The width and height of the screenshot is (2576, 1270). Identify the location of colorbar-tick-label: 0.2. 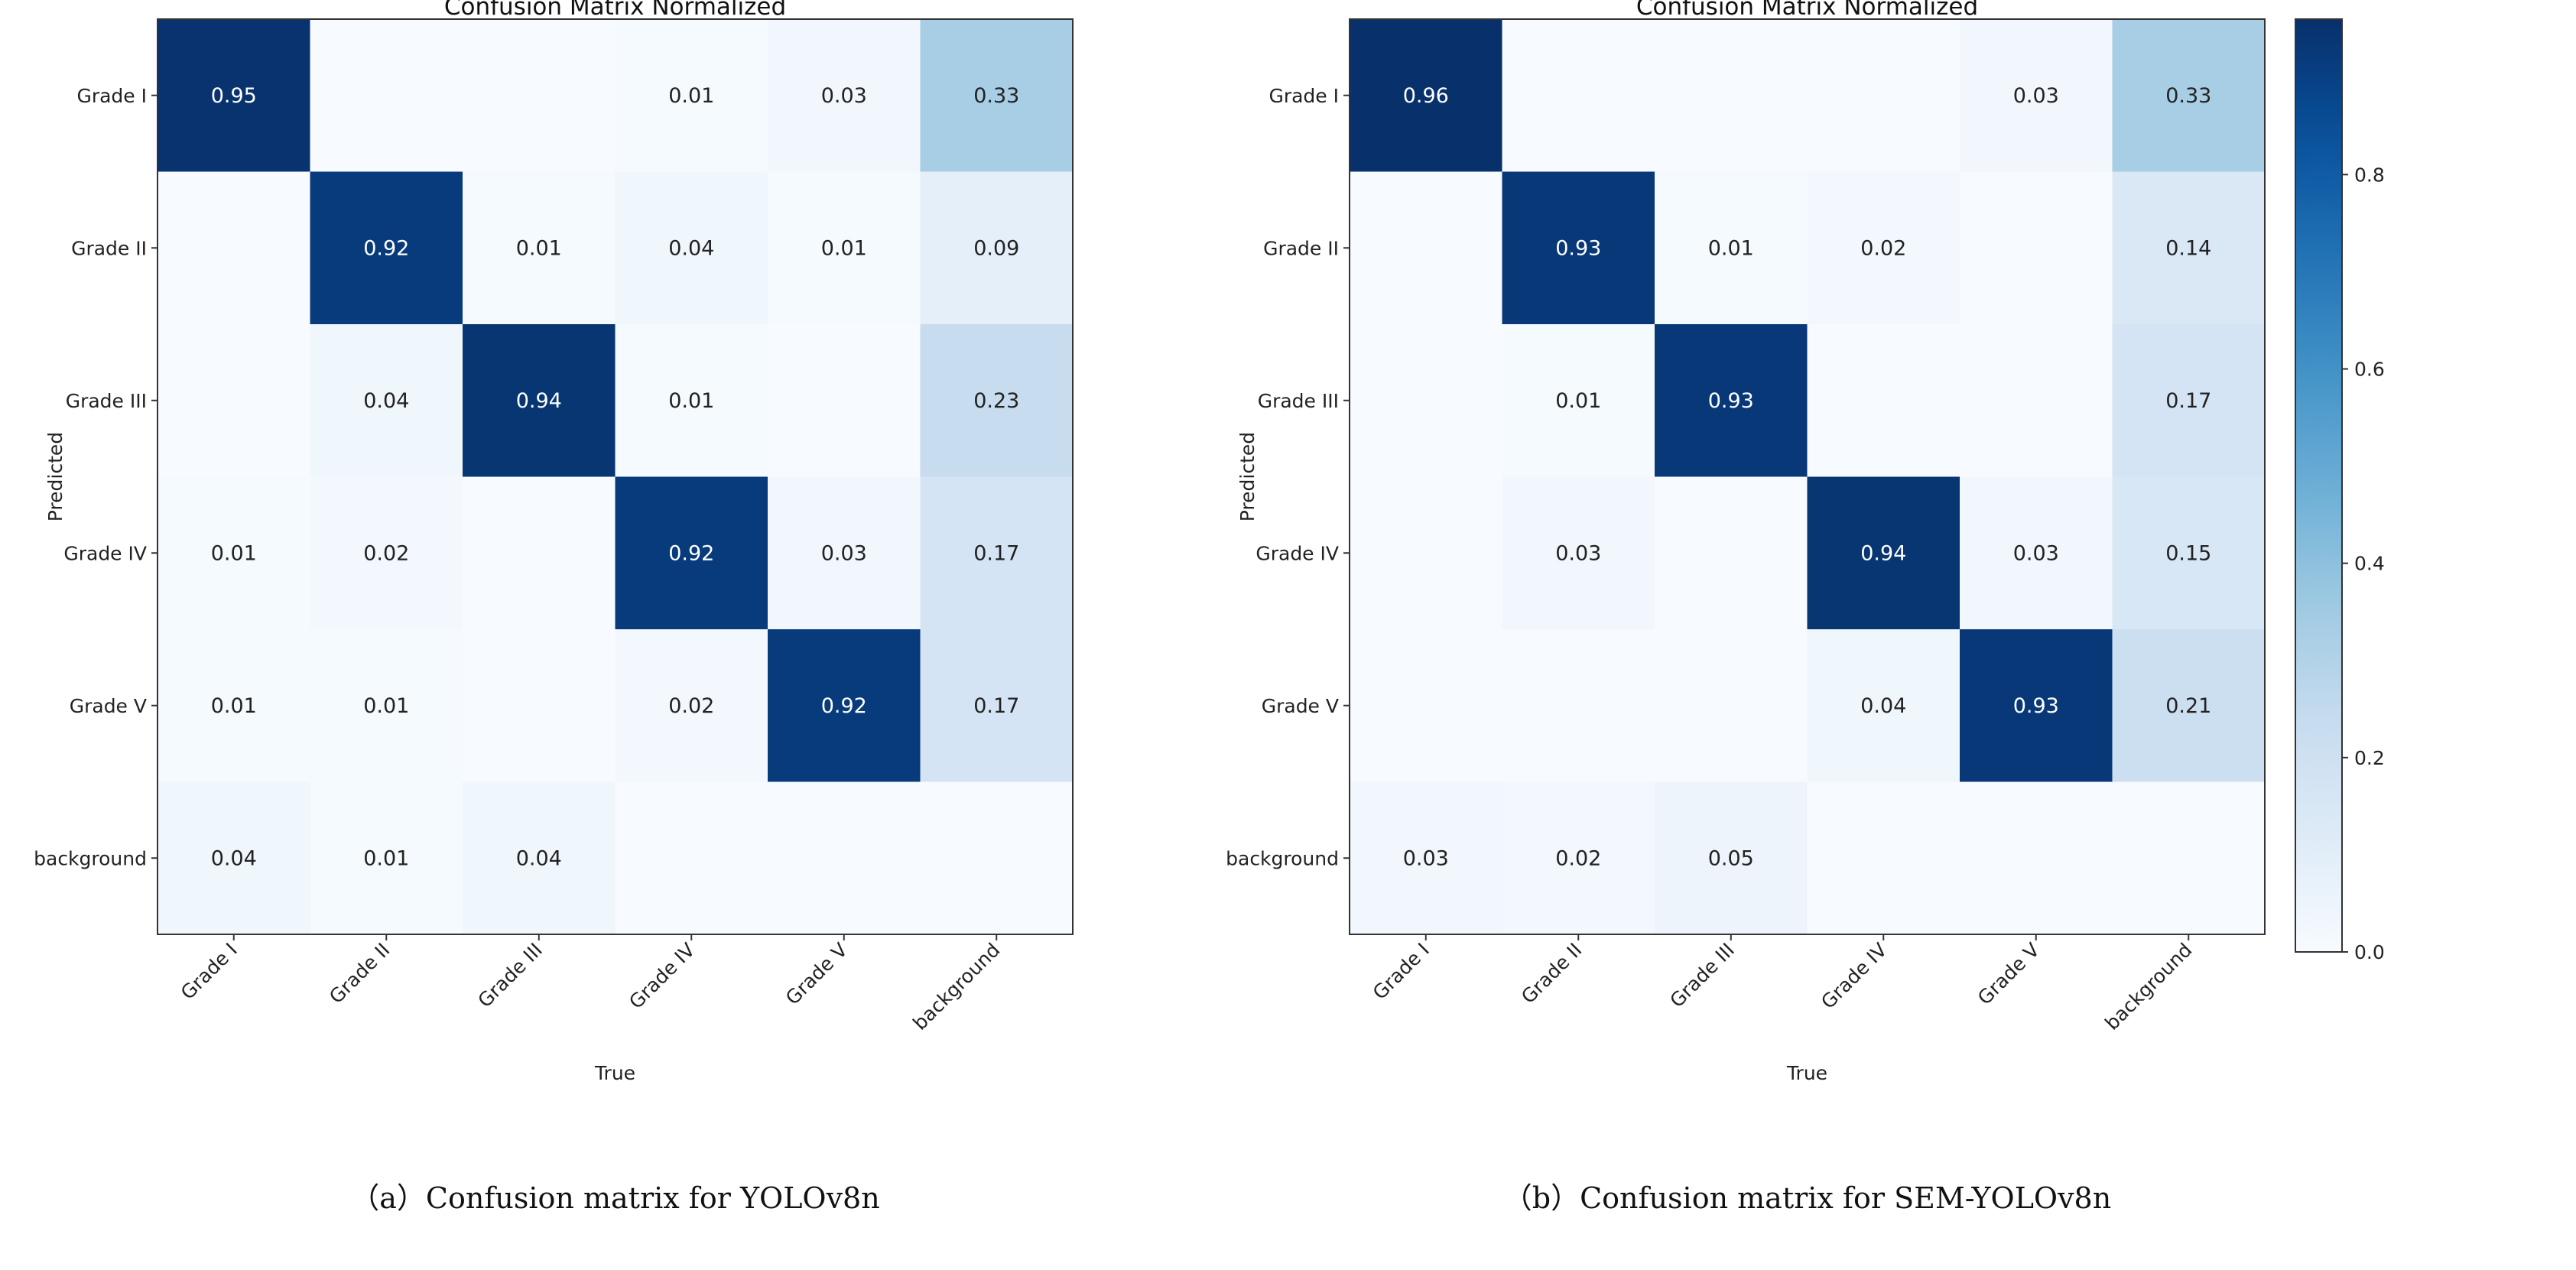
(2370, 758).